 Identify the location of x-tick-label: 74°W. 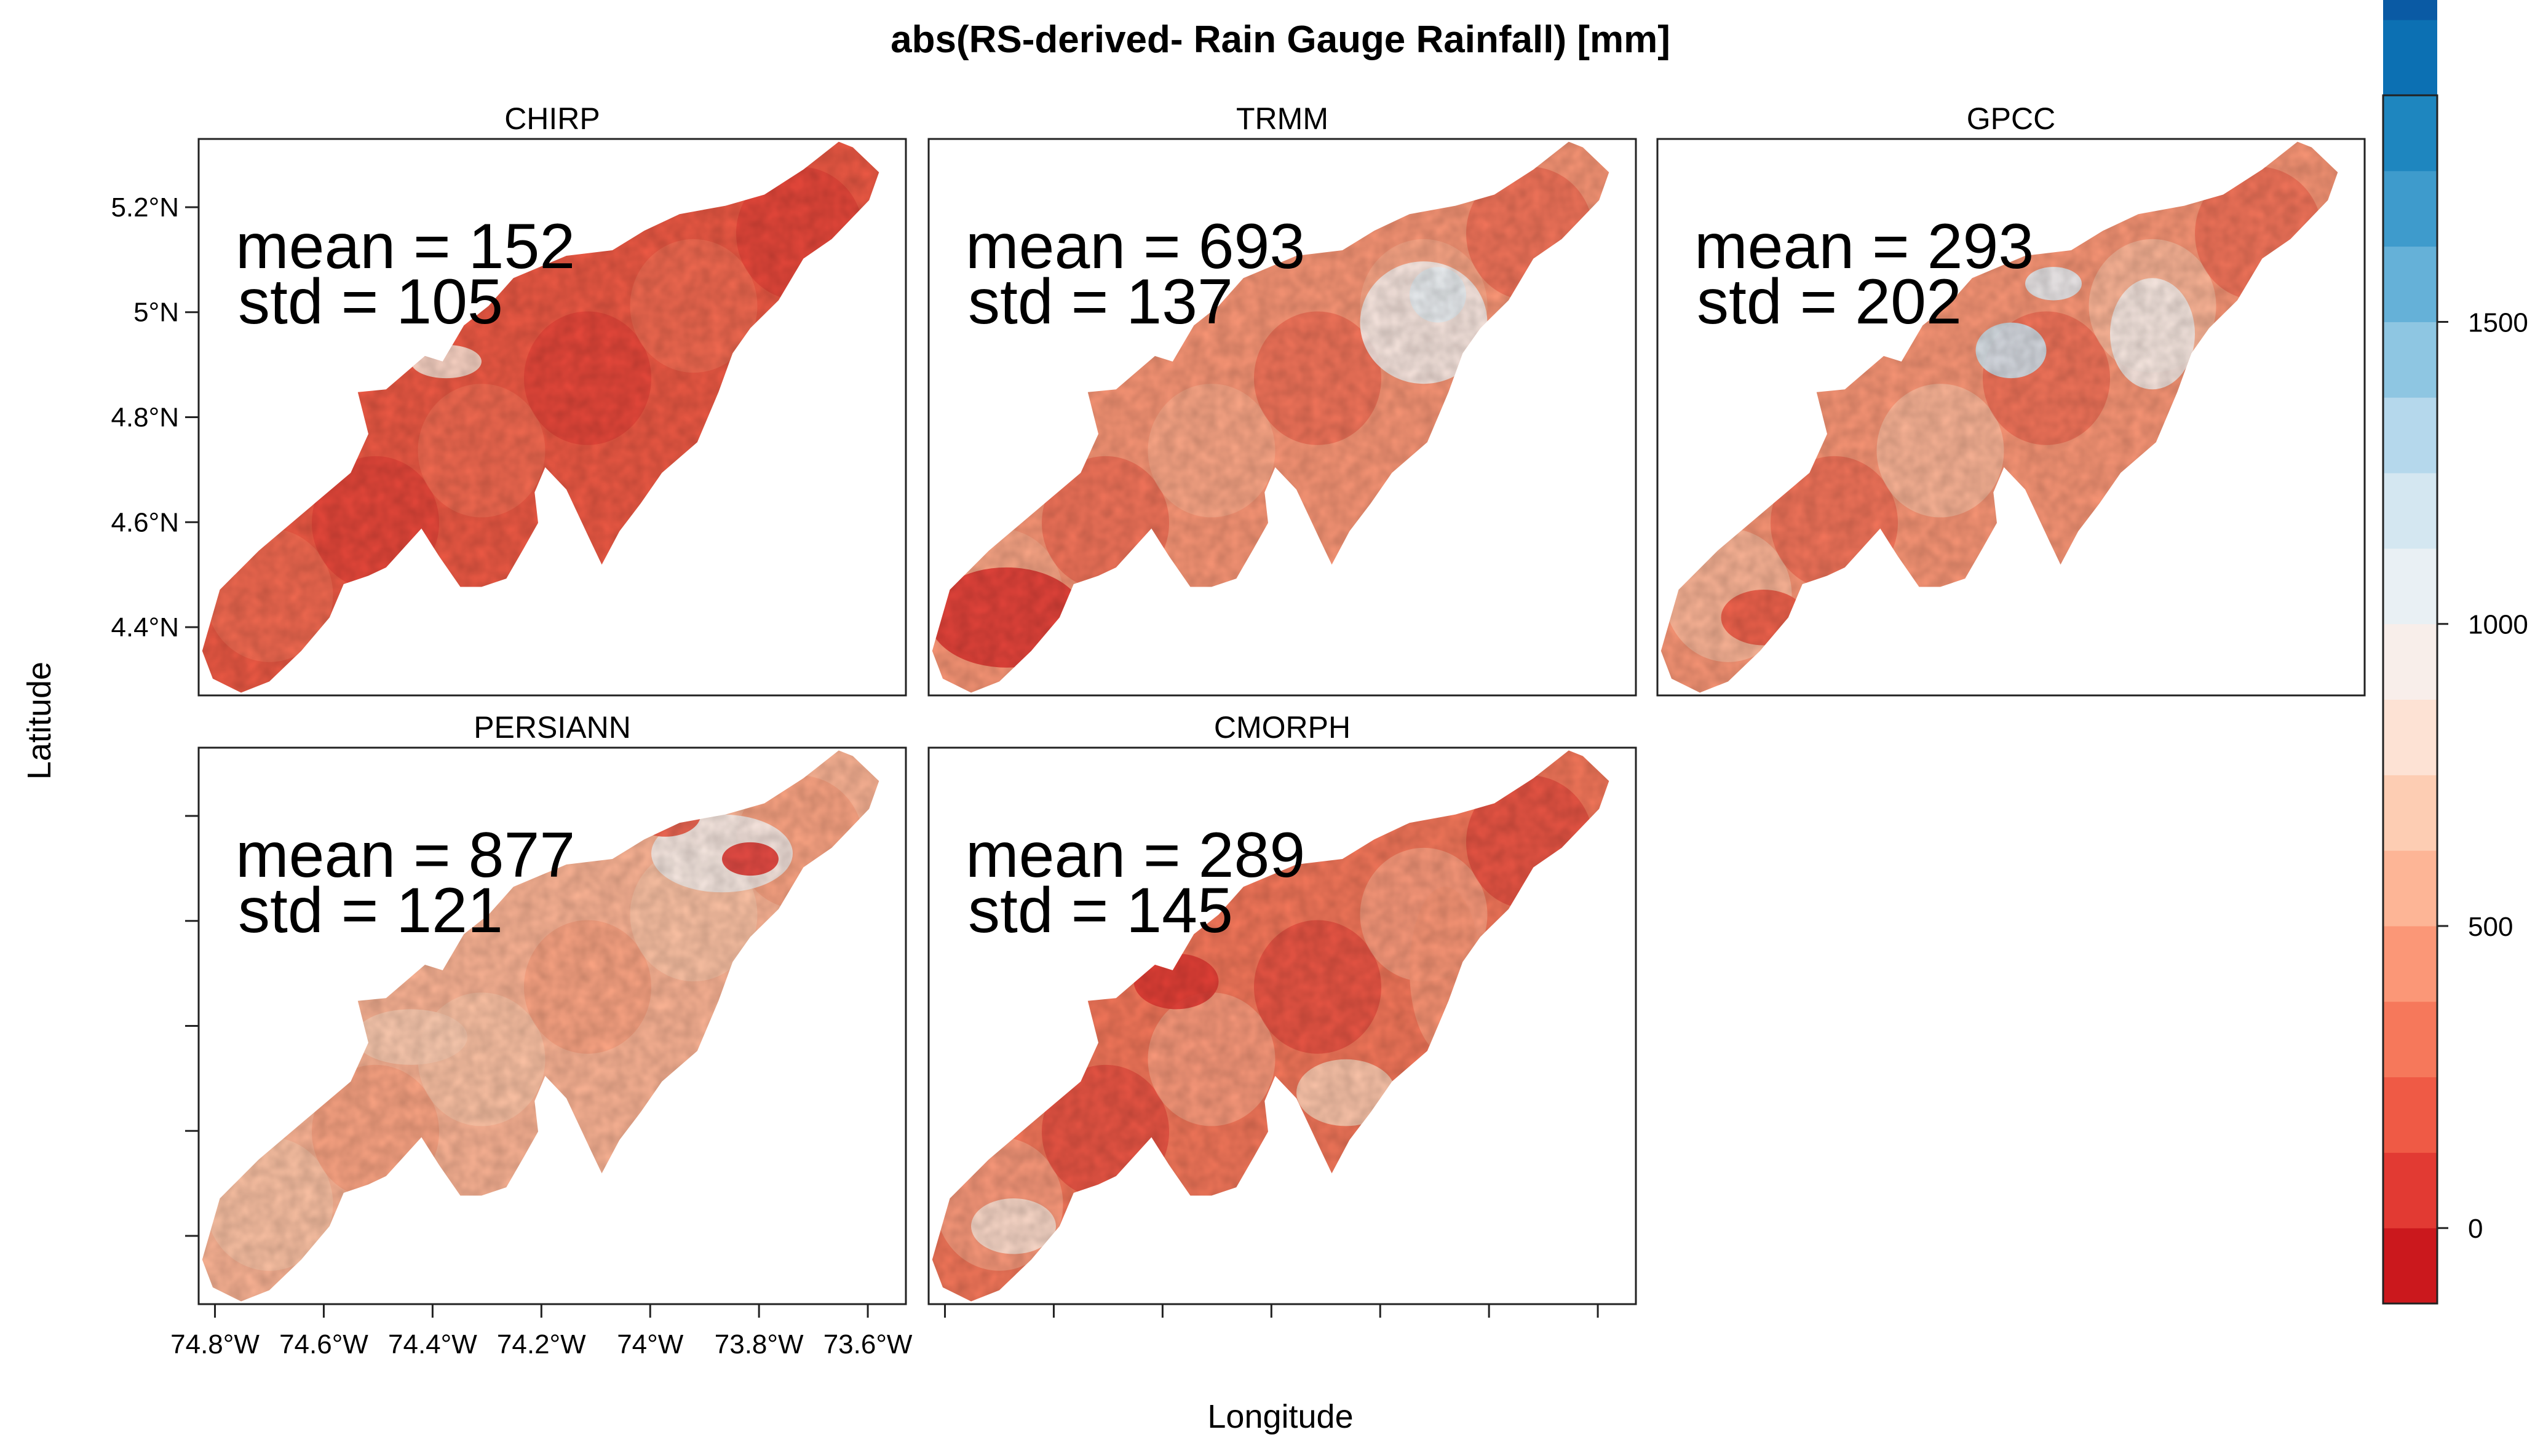
(650, 1344).